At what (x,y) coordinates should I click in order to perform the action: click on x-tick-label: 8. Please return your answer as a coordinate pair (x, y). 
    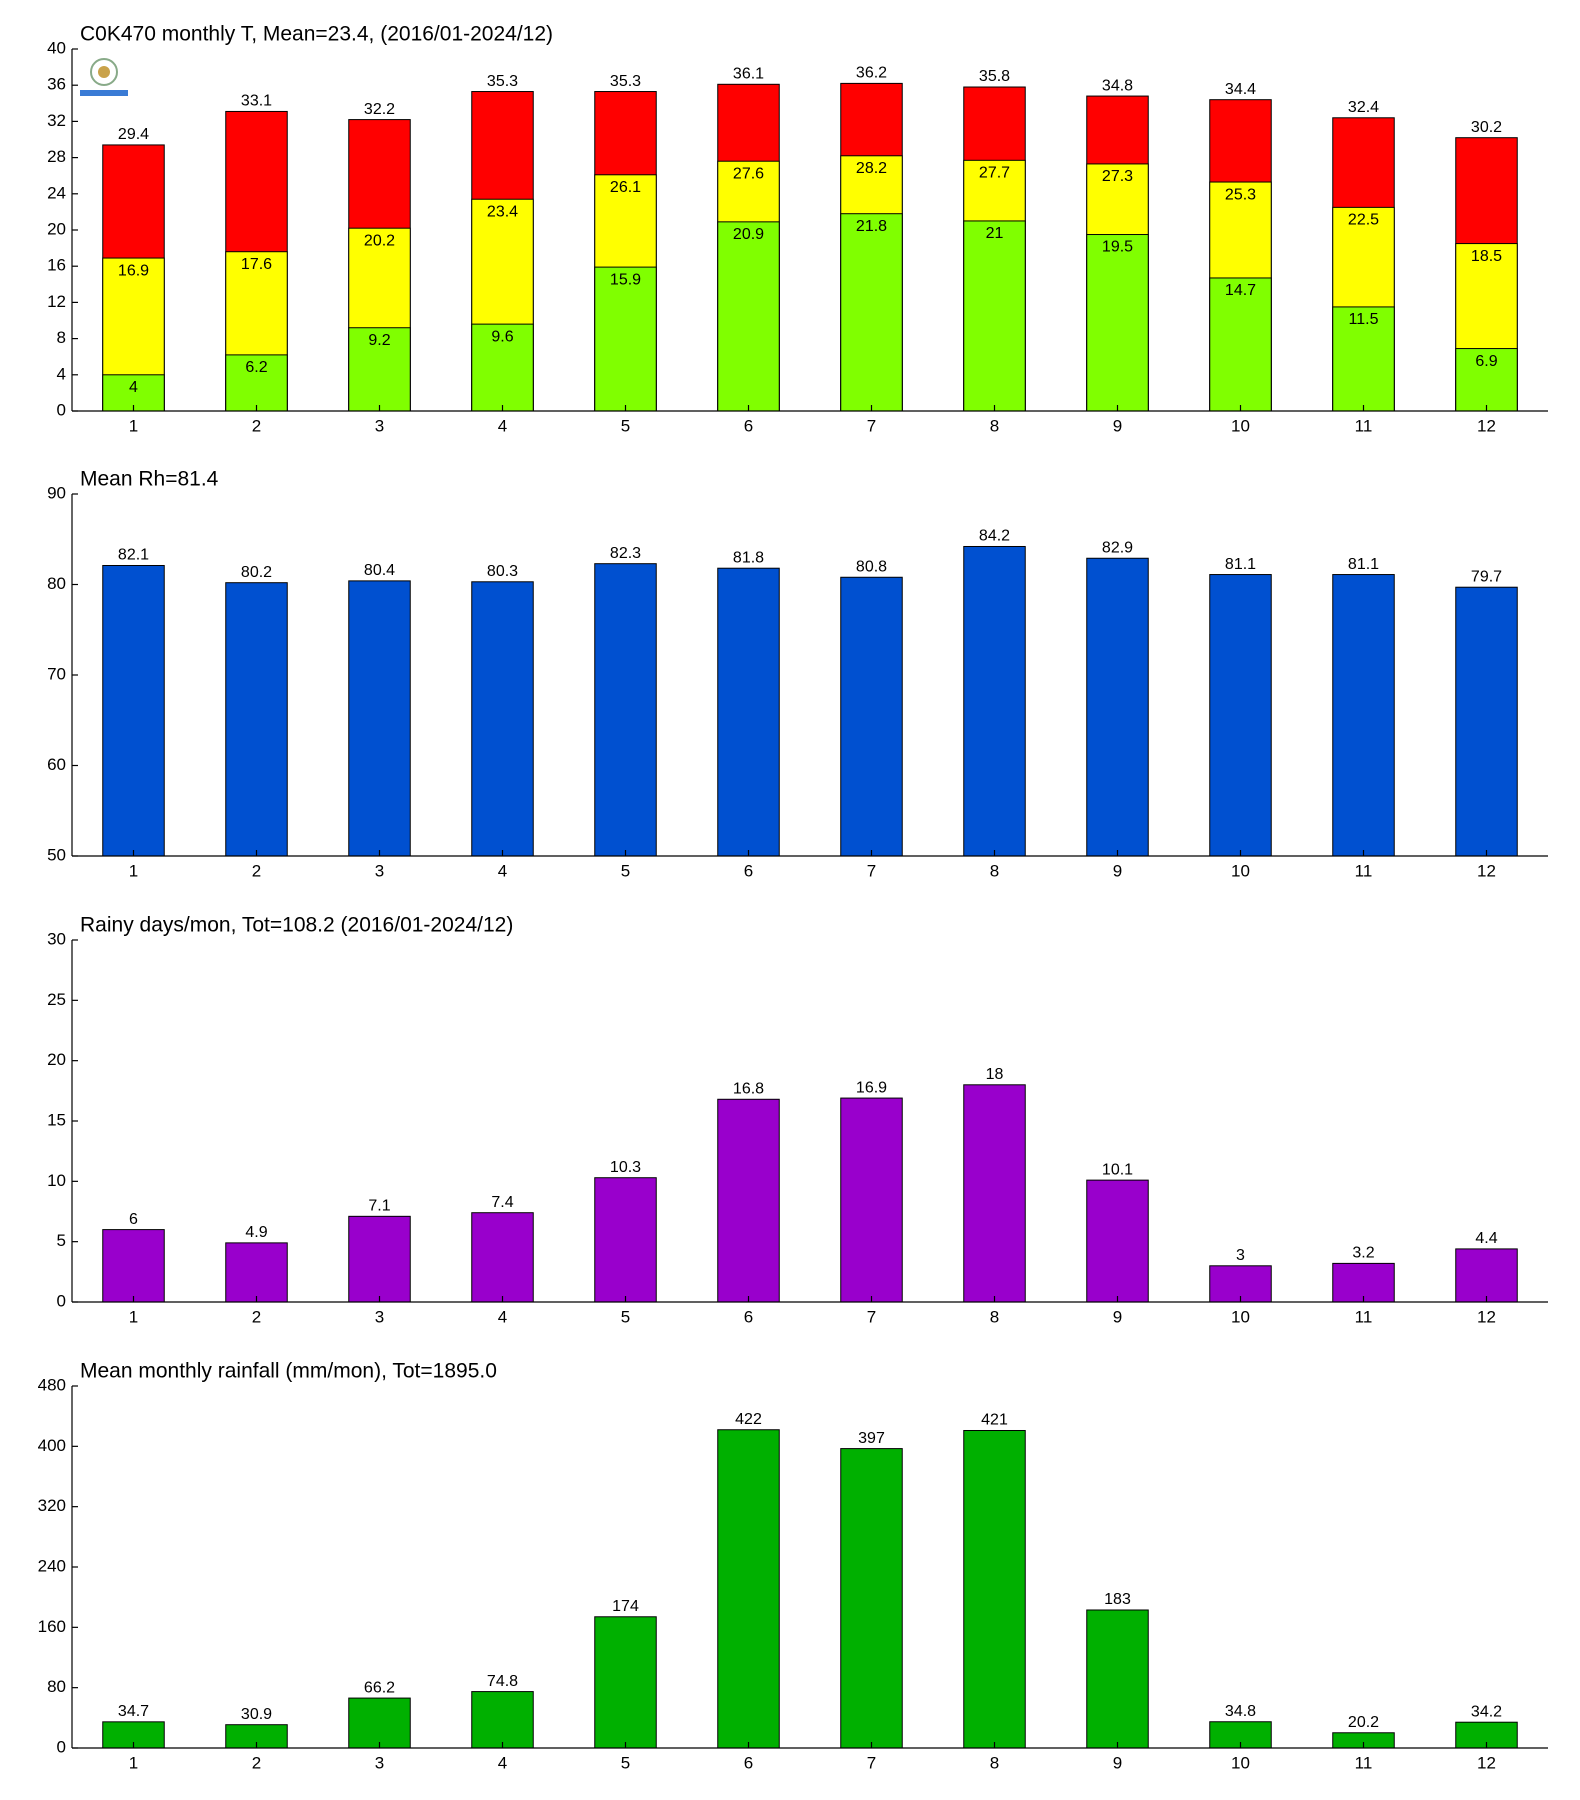
    Looking at the image, I should click on (994, 1316).